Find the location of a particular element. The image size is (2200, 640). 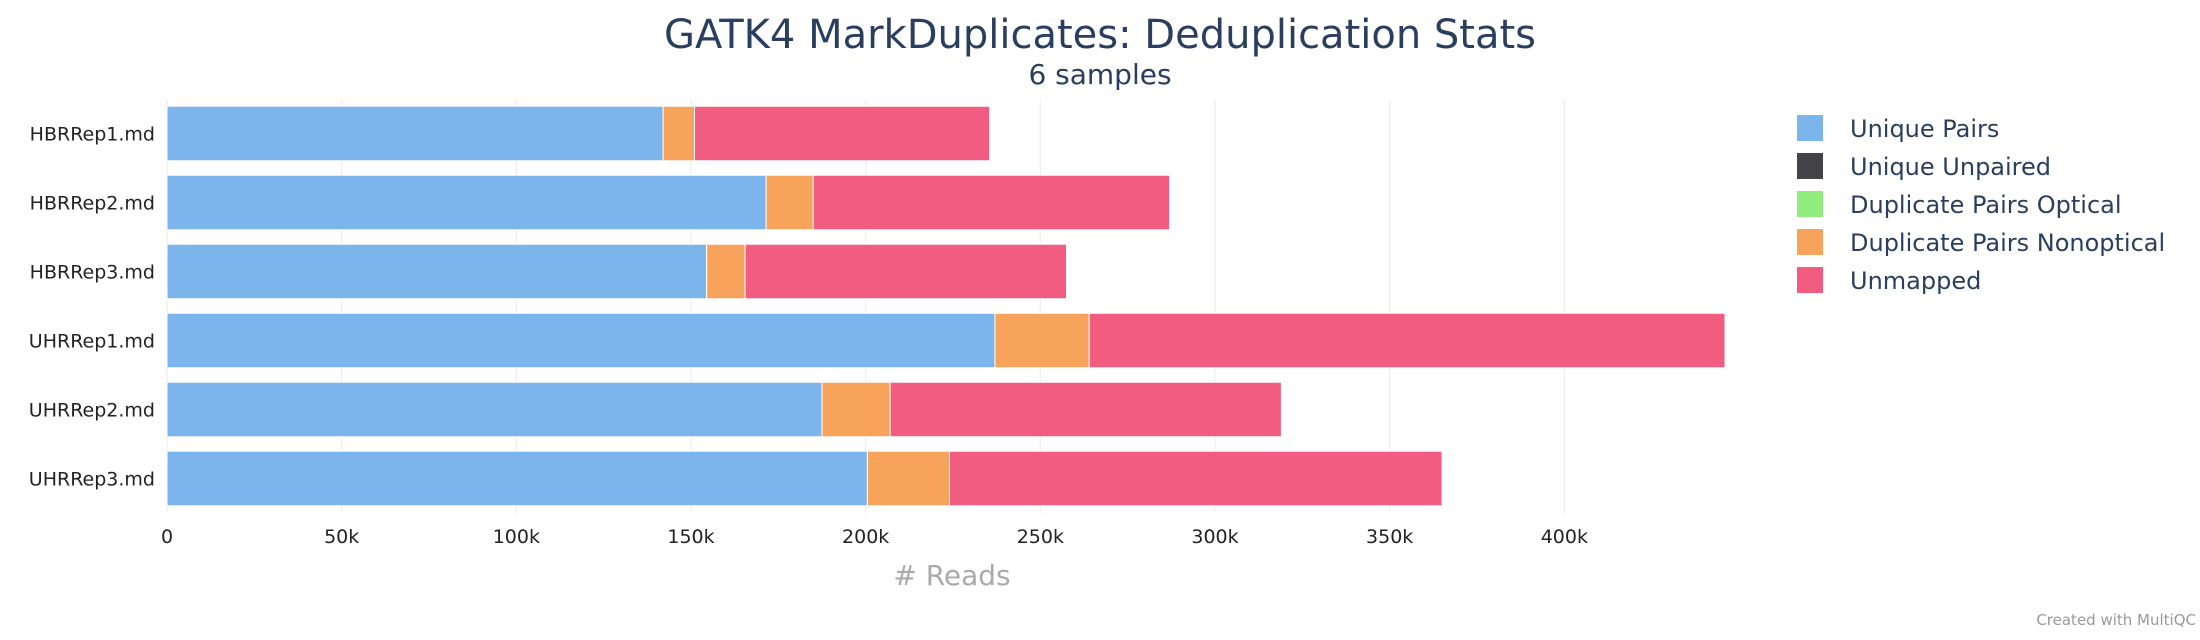

legend-label: Unique Unpaired is located at coordinates (1950, 167).